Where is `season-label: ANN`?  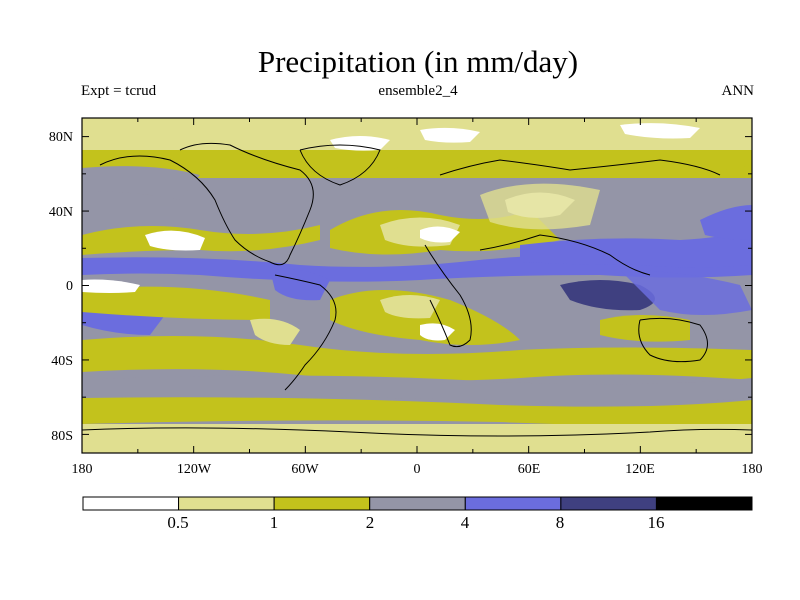
season-label: ANN is located at coordinates (738, 91).